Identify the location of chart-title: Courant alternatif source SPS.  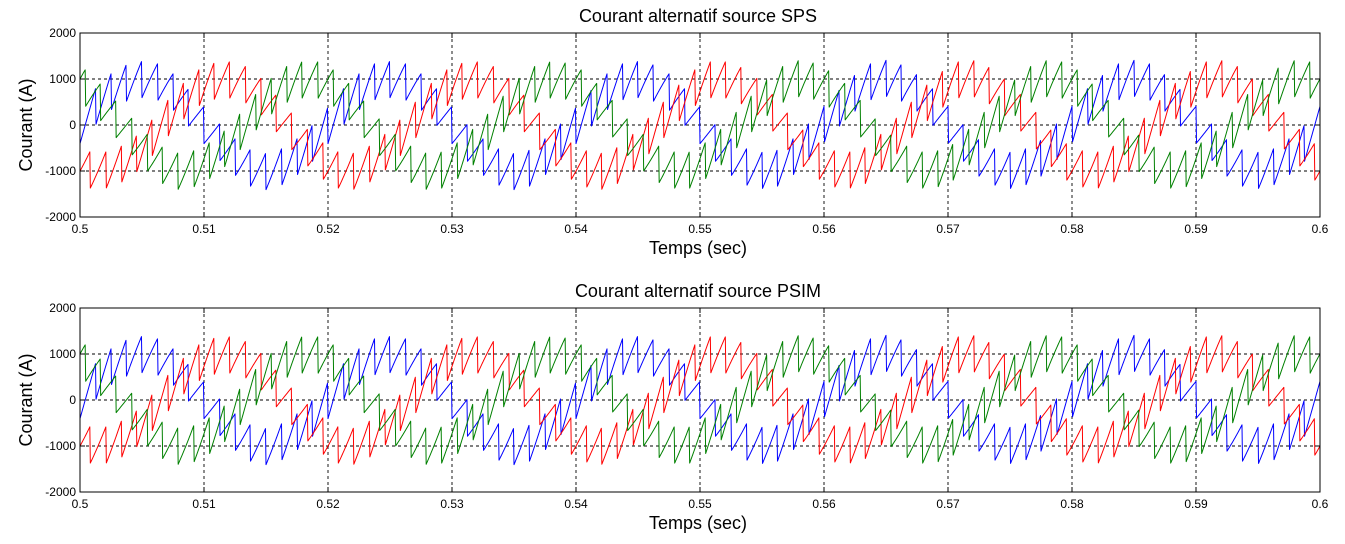
(698, 16).